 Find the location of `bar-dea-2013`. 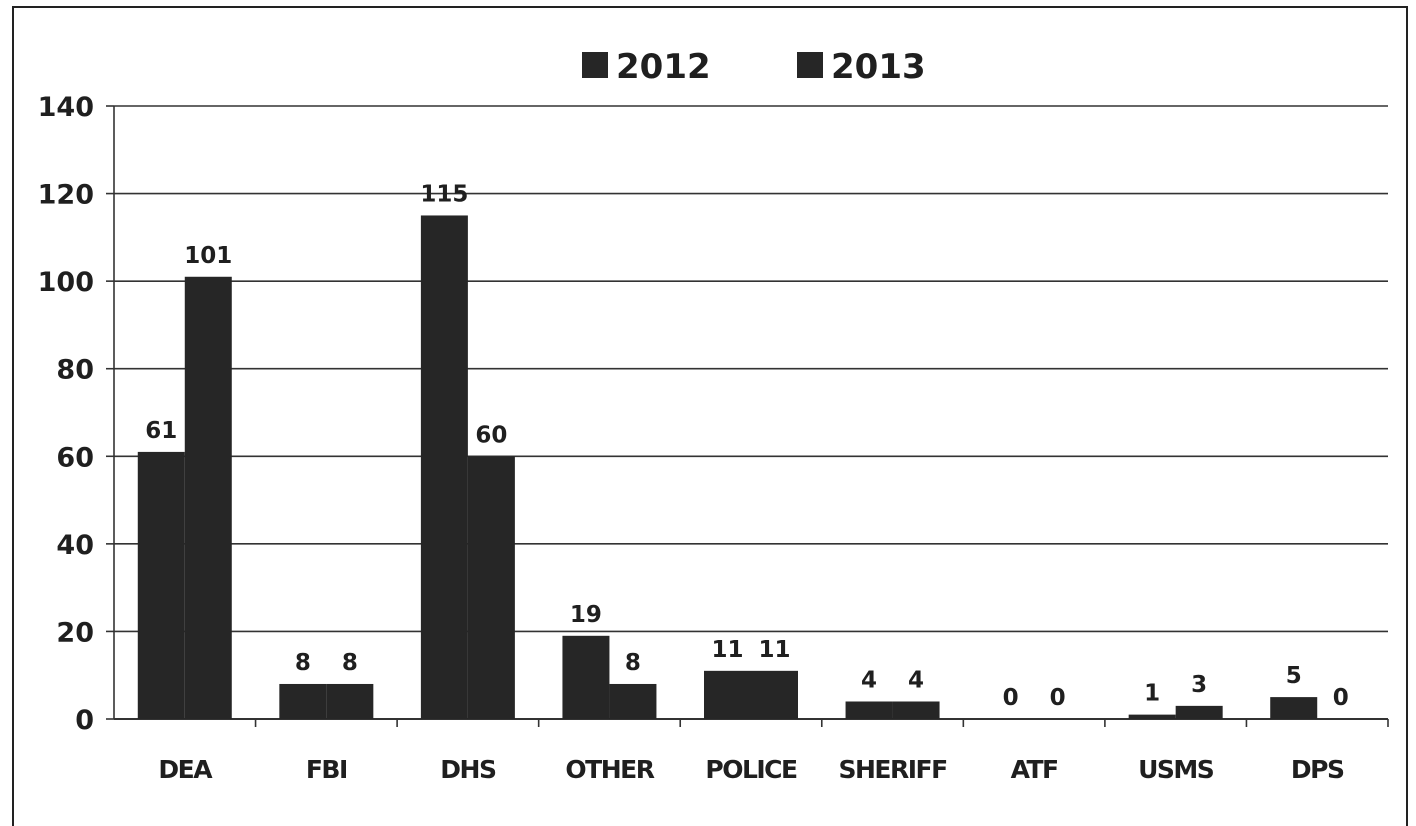

bar-dea-2013 is located at coordinates (208, 497).